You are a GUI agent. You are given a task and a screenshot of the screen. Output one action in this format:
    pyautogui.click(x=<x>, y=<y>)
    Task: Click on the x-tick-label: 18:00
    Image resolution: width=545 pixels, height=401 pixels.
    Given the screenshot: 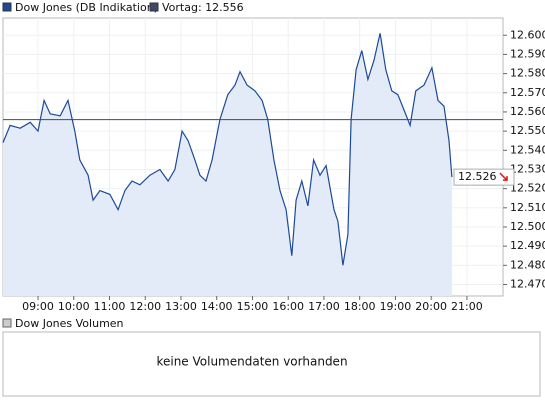 What is the action you would take?
    pyautogui.click(x=360, y=306)
    